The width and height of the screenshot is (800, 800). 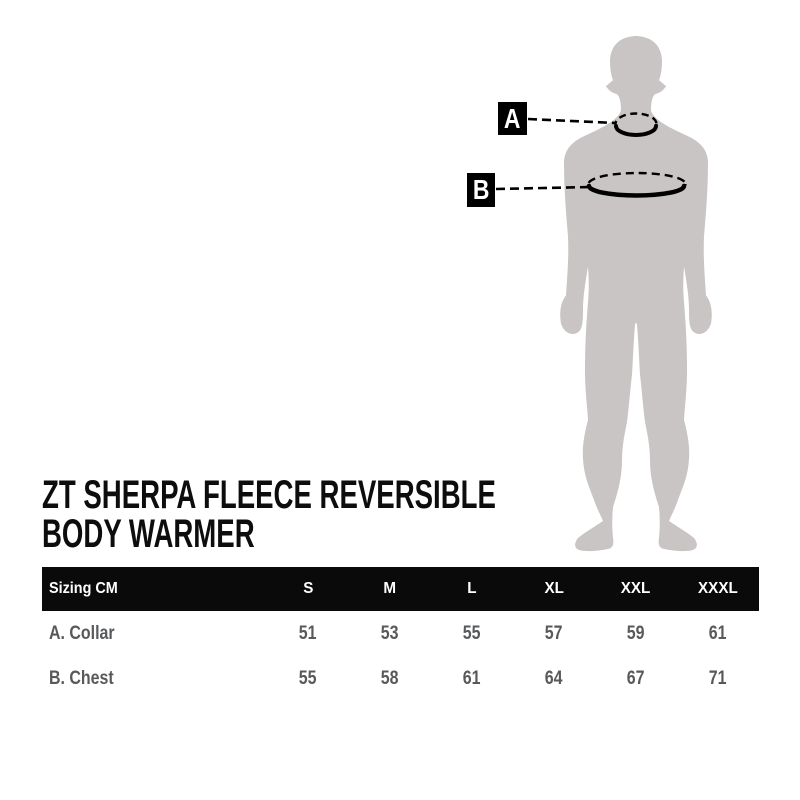 I want to click on collar-value-xxl: 59, so click(x=636, y=633).